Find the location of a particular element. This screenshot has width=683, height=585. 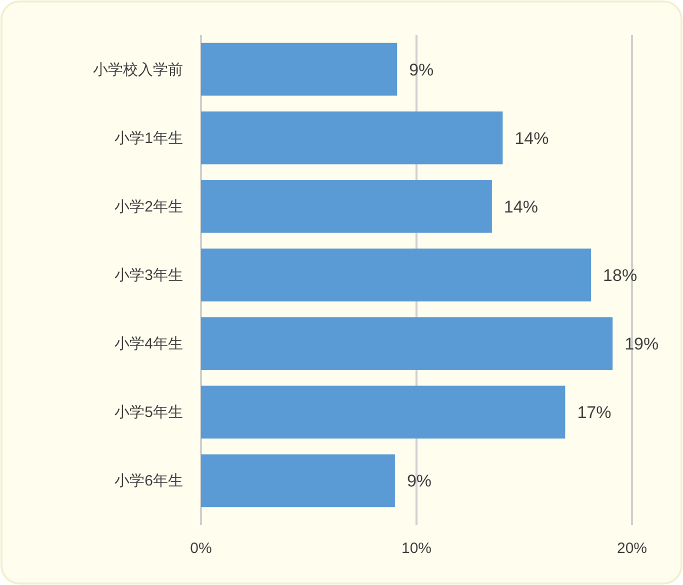

data-label: 19% is located at coordinates (641, 344).